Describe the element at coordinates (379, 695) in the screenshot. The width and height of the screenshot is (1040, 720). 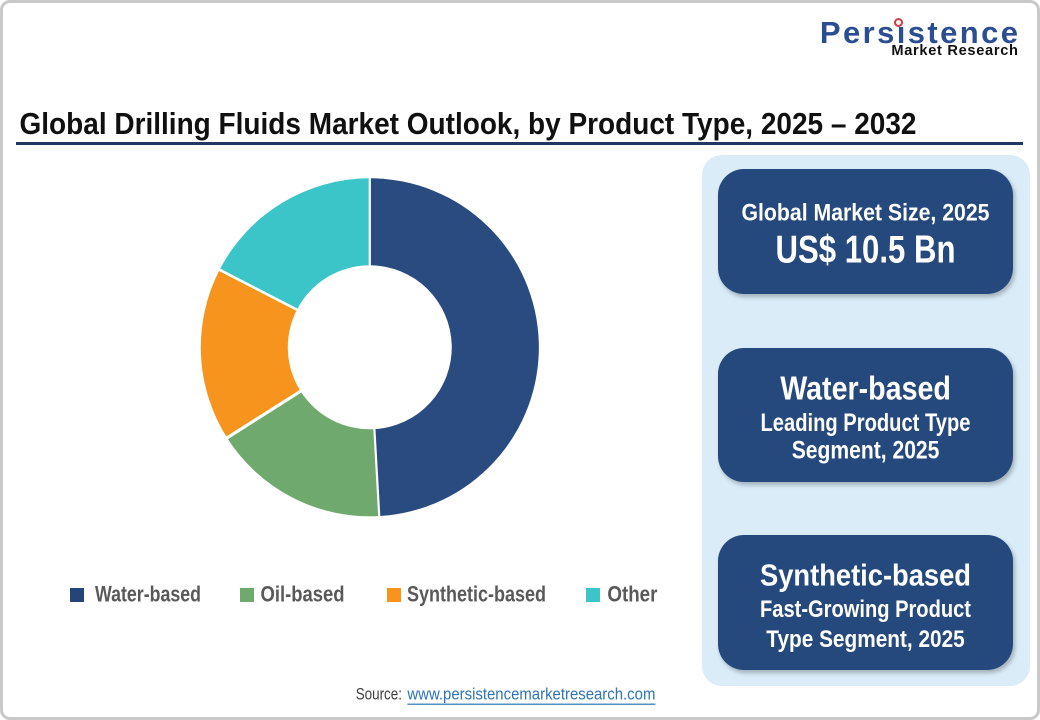
I see `svg-text: Source:` at that location.